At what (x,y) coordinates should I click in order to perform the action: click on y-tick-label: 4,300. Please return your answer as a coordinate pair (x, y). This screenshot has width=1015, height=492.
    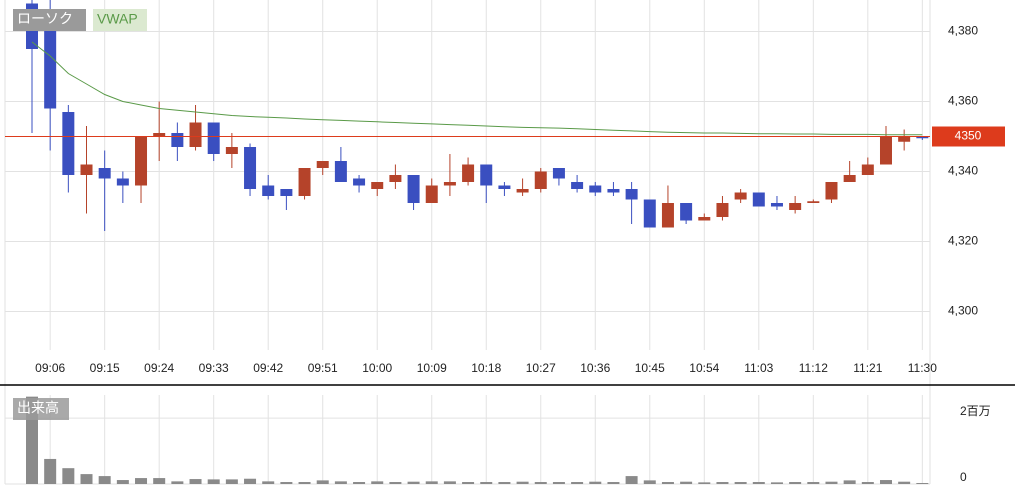
    Looking at the image, I should click on (963, 311).